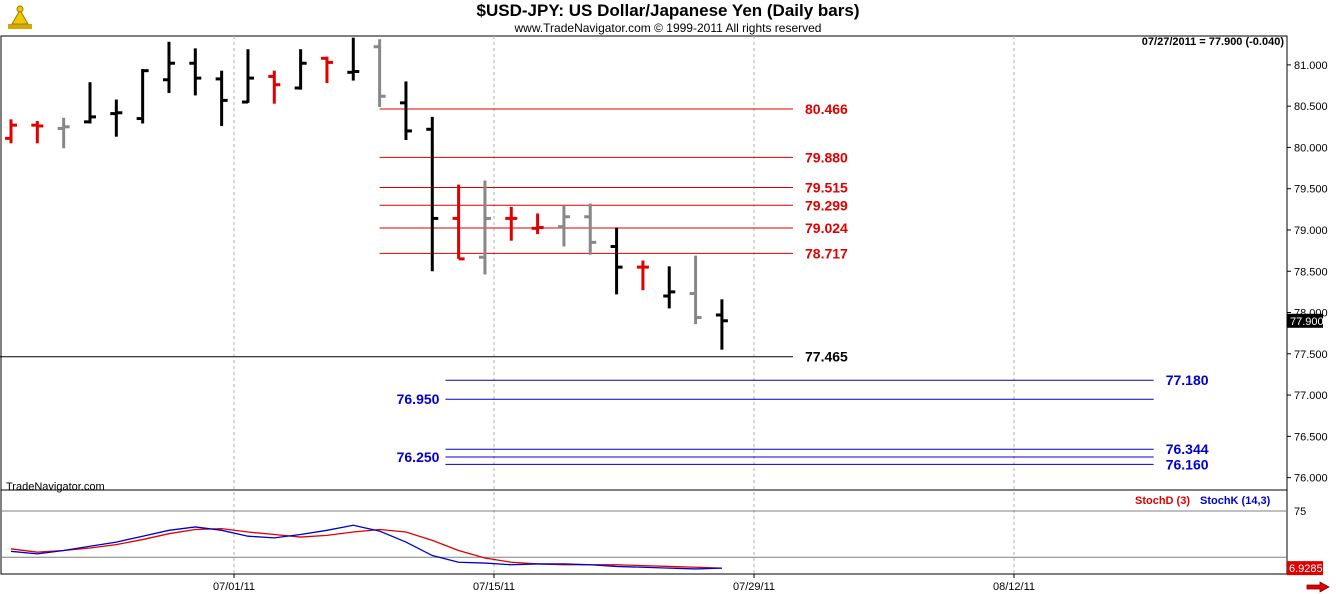 The width and height of the screenshot is (1336, 594). Describe the element at coordinates (1311, 148) in the screenshot. I see `price-tick-label: 80.000` at that location.